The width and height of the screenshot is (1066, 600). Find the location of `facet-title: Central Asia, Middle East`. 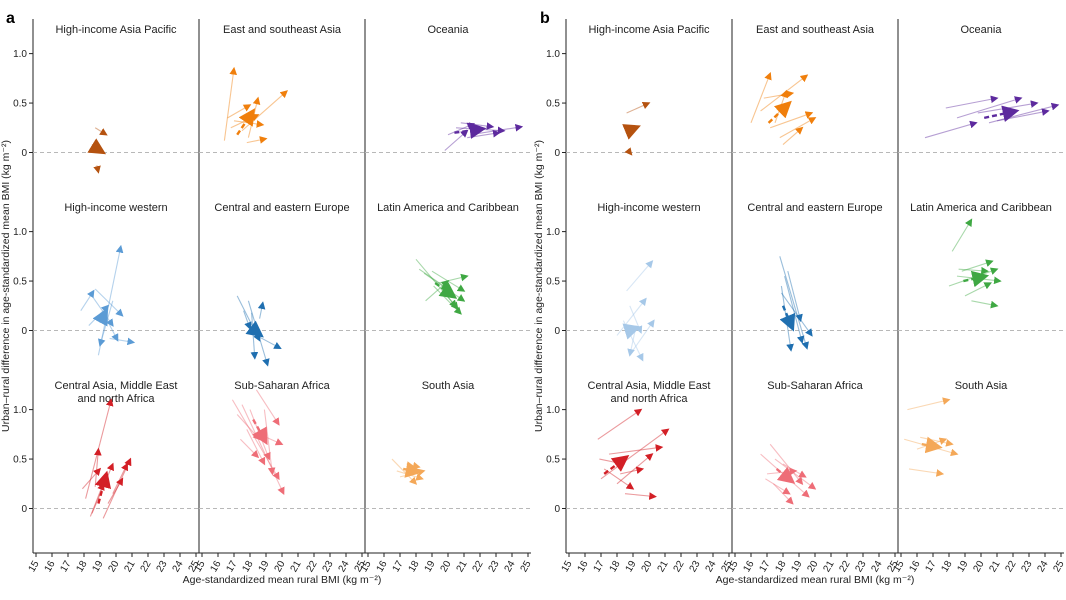

facet-title: Central Asia, Middle East is located at coordinates (649, 386).